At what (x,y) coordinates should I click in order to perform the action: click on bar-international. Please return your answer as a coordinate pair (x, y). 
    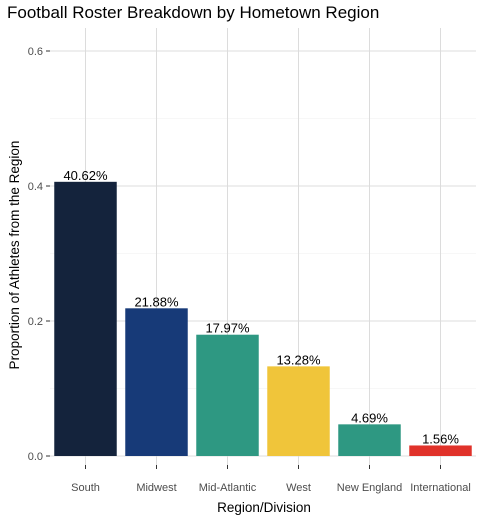
    Looking at the image, I should click on (440, 450).